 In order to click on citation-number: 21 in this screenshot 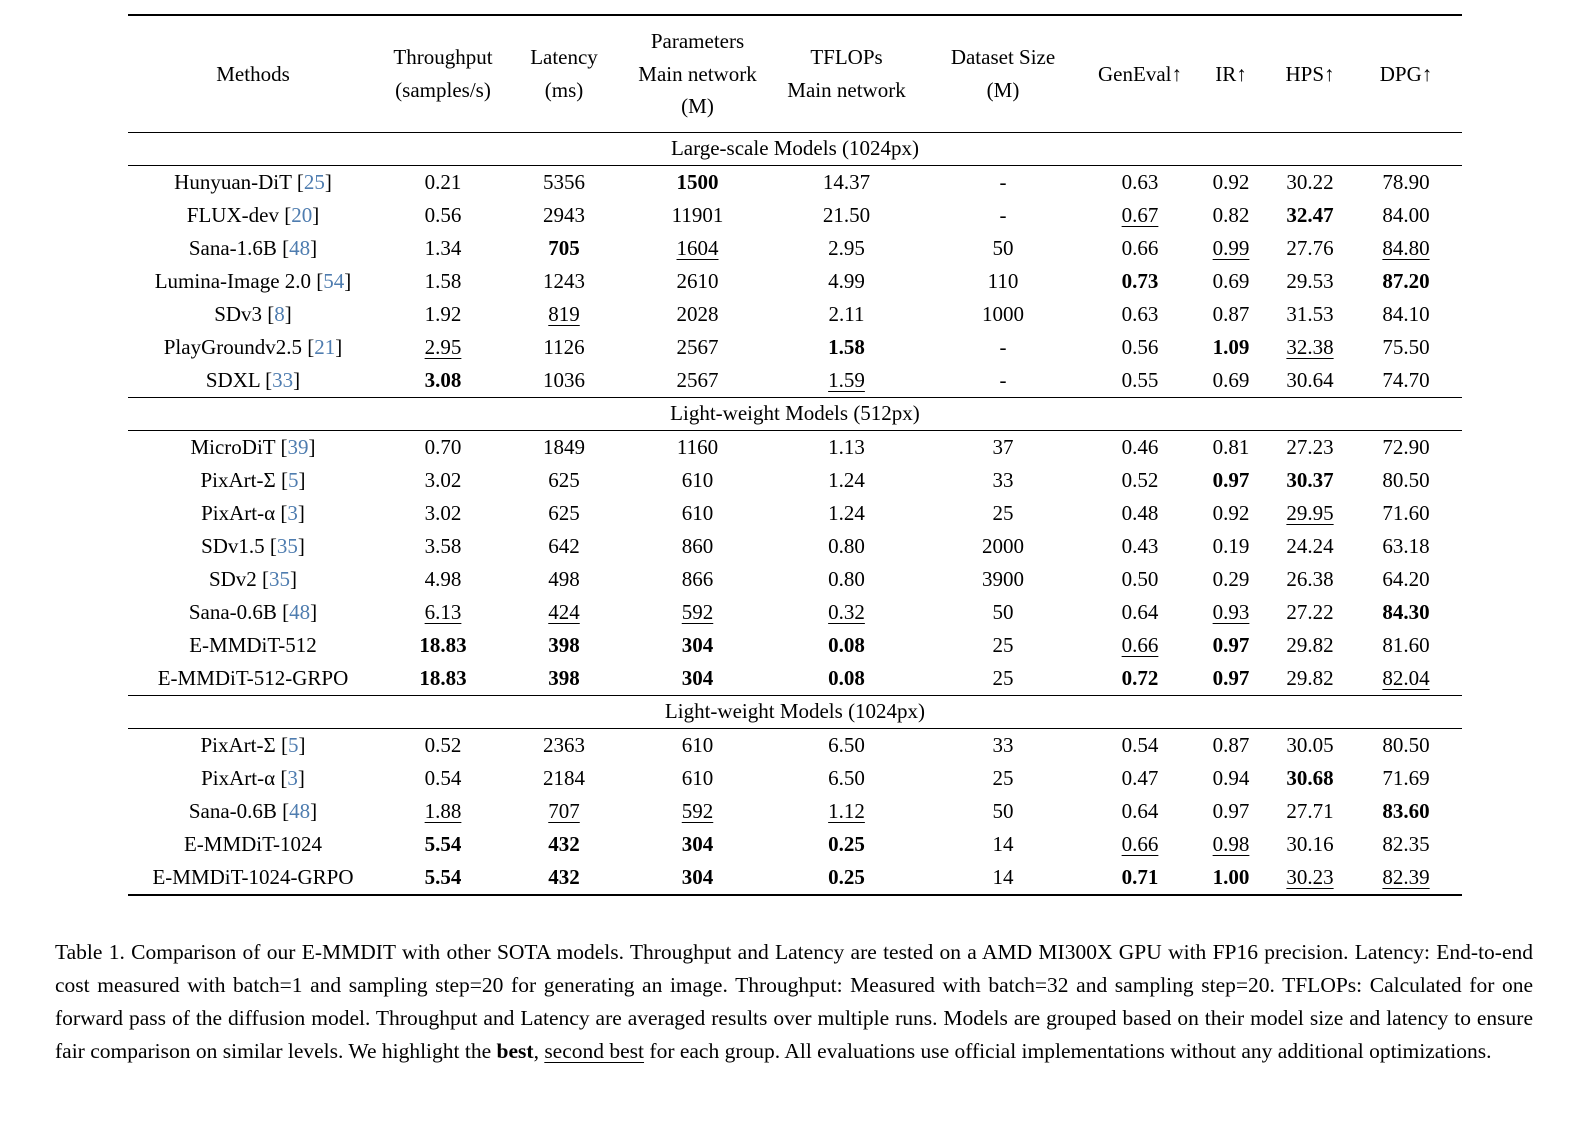, I will do `click(325, 346)`.